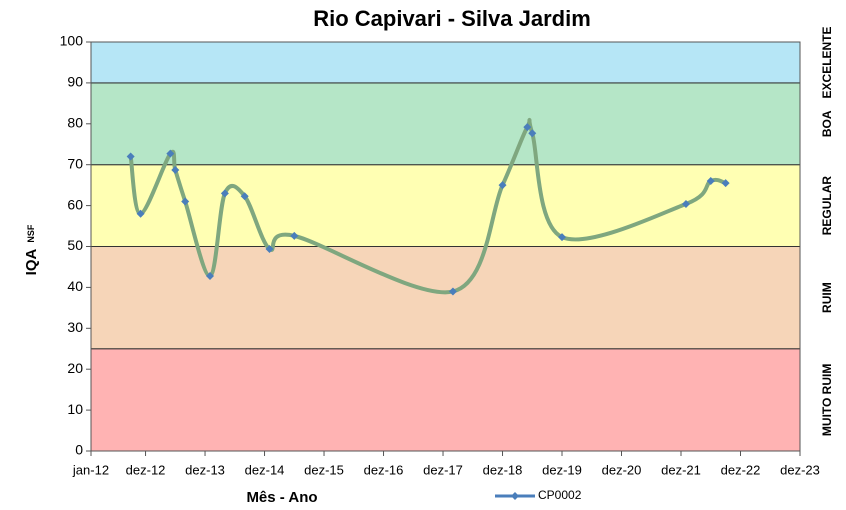  I want to click on band-label: REGULAR, so click(827, 206).